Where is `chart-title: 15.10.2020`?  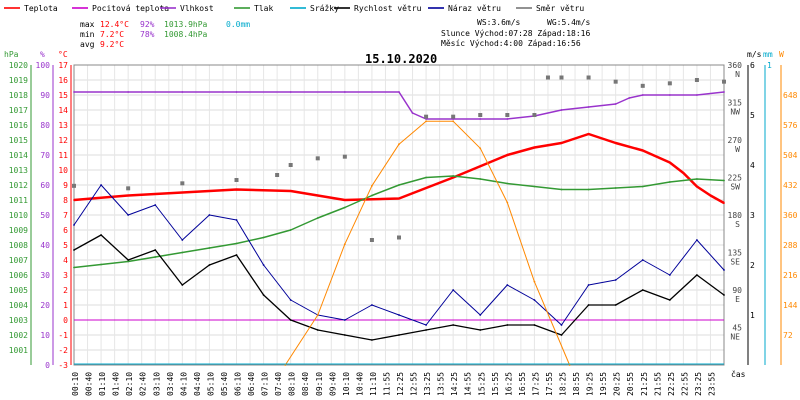
chart-title: 15.10.2020 is located at coordinates (401, 59).